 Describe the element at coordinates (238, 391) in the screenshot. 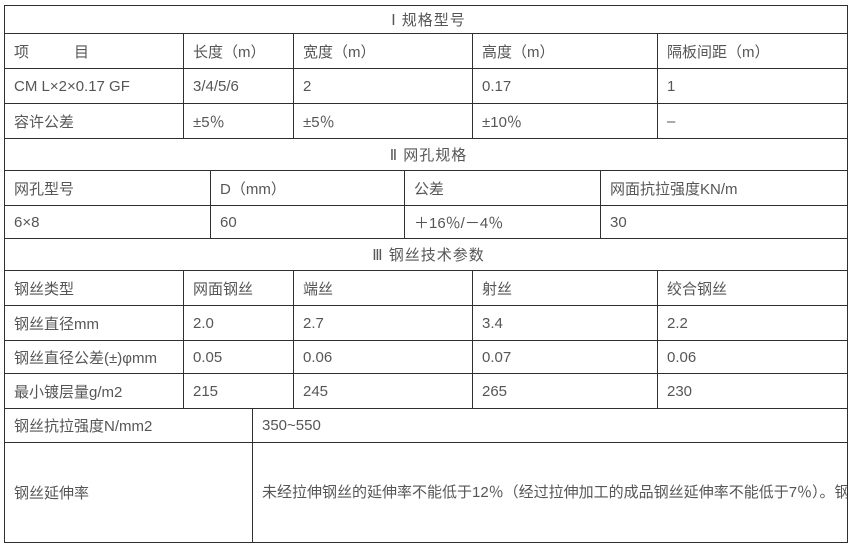

I see `coating-mesh: 215` at that location.